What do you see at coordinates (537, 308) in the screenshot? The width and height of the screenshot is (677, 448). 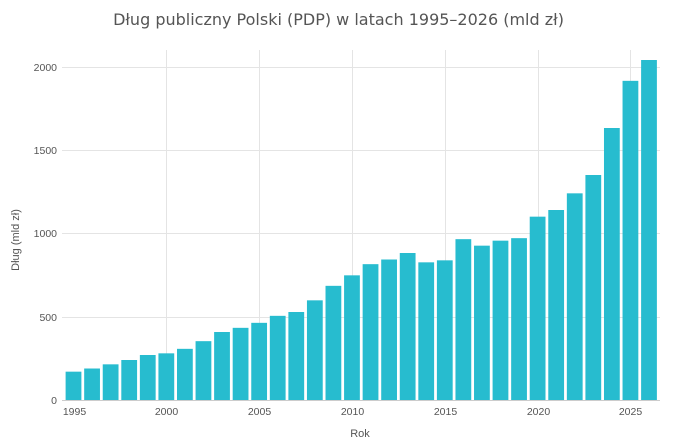 I see `bar-2020` at bounding box center [537, 308].